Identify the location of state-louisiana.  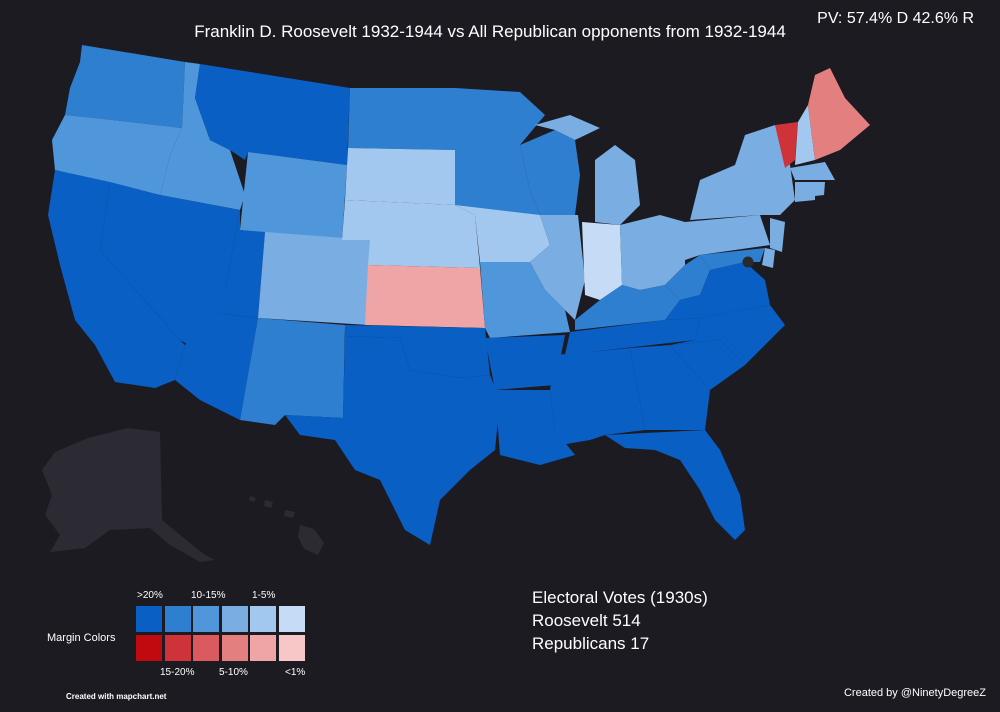
(535, 427).